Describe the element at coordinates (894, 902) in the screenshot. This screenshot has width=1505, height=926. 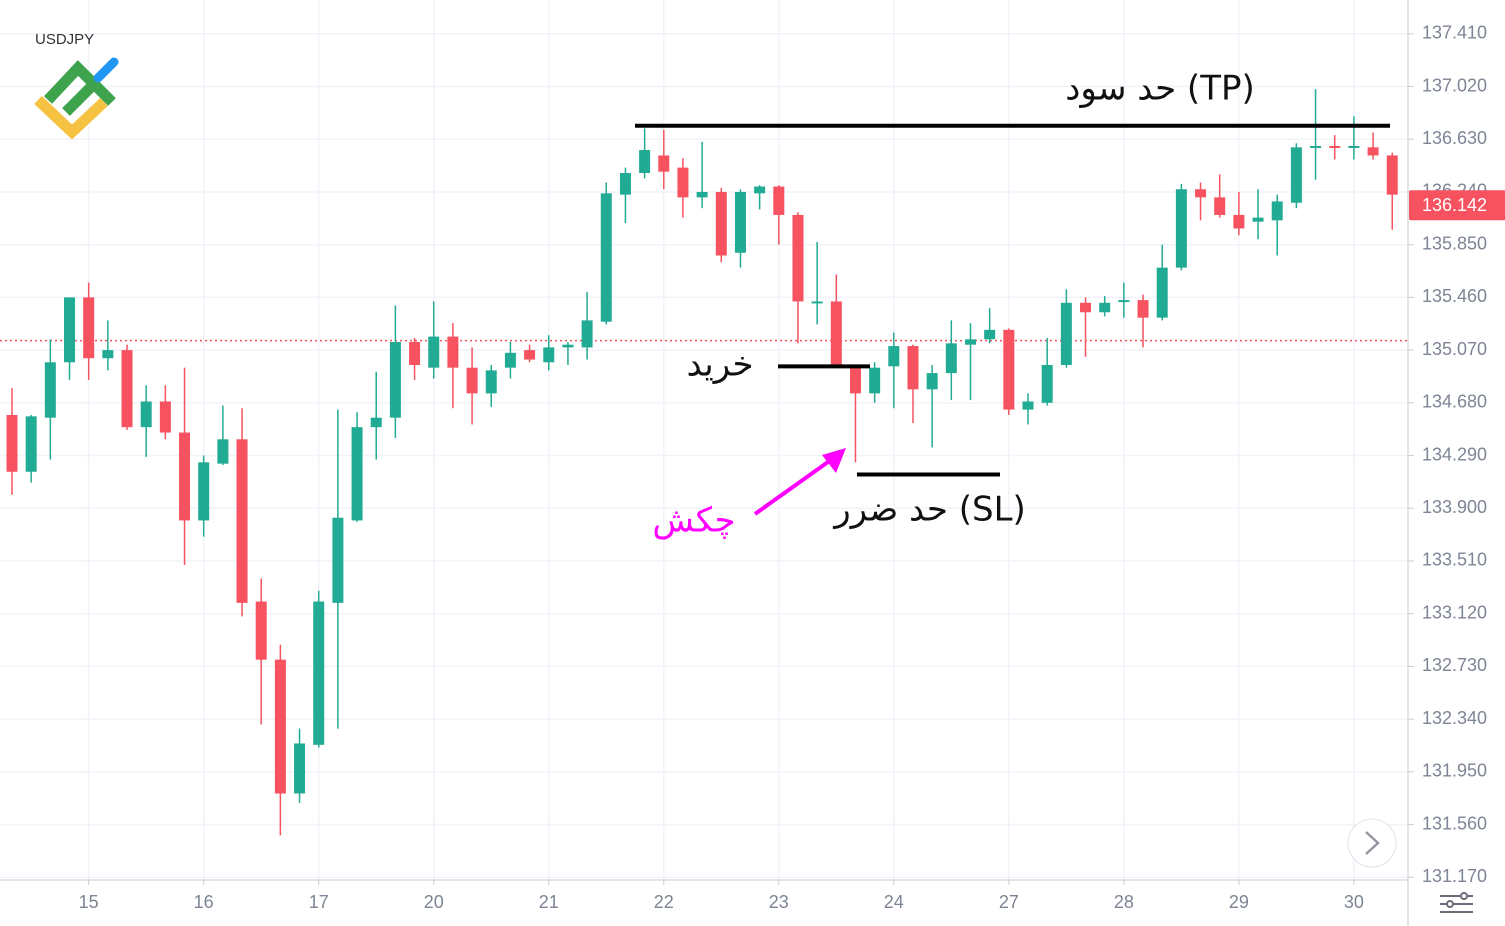
I see `x-tick-label: 24` at that location.